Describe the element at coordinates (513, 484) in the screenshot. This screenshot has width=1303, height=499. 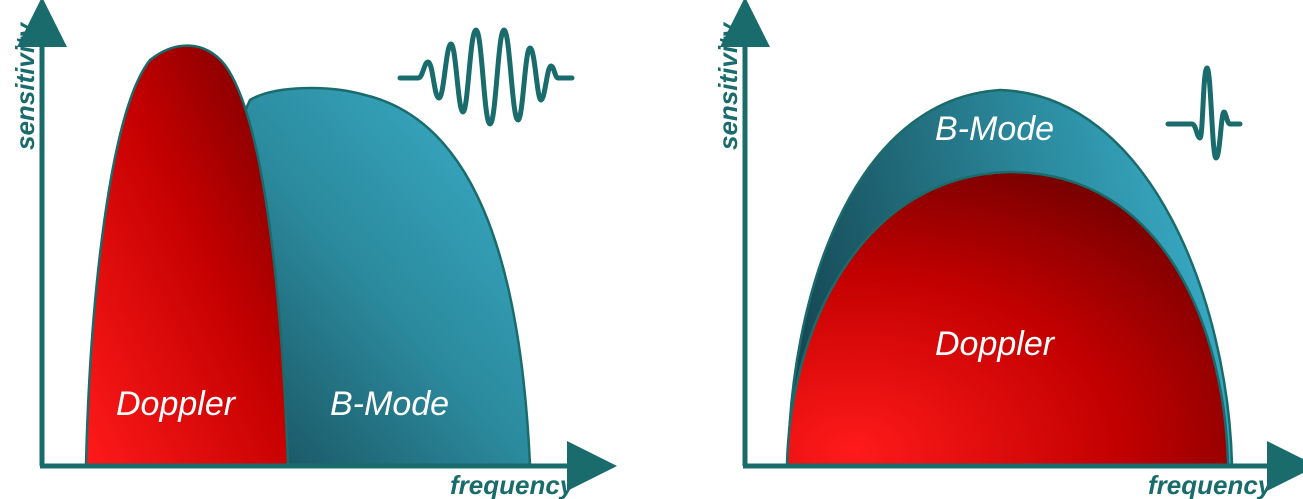
I see `left-x-axis-label: frequency` at that location.